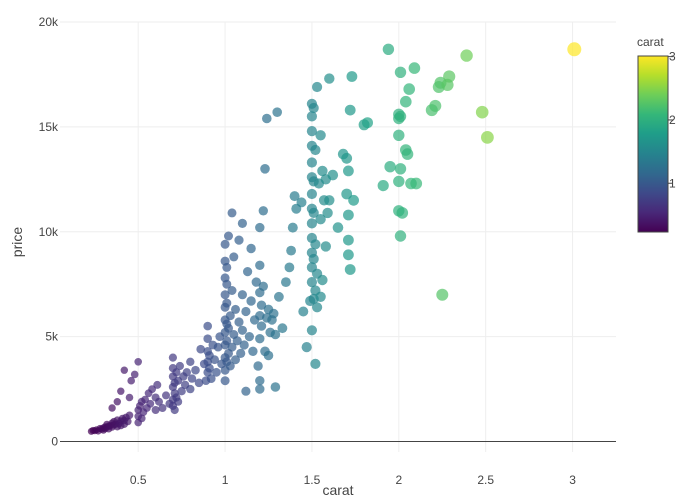 This screenshot has height=500, width=700. Describe the element at coordinates (572, 480) in the screenshot. I see `x-tick-label: 3` at that location.